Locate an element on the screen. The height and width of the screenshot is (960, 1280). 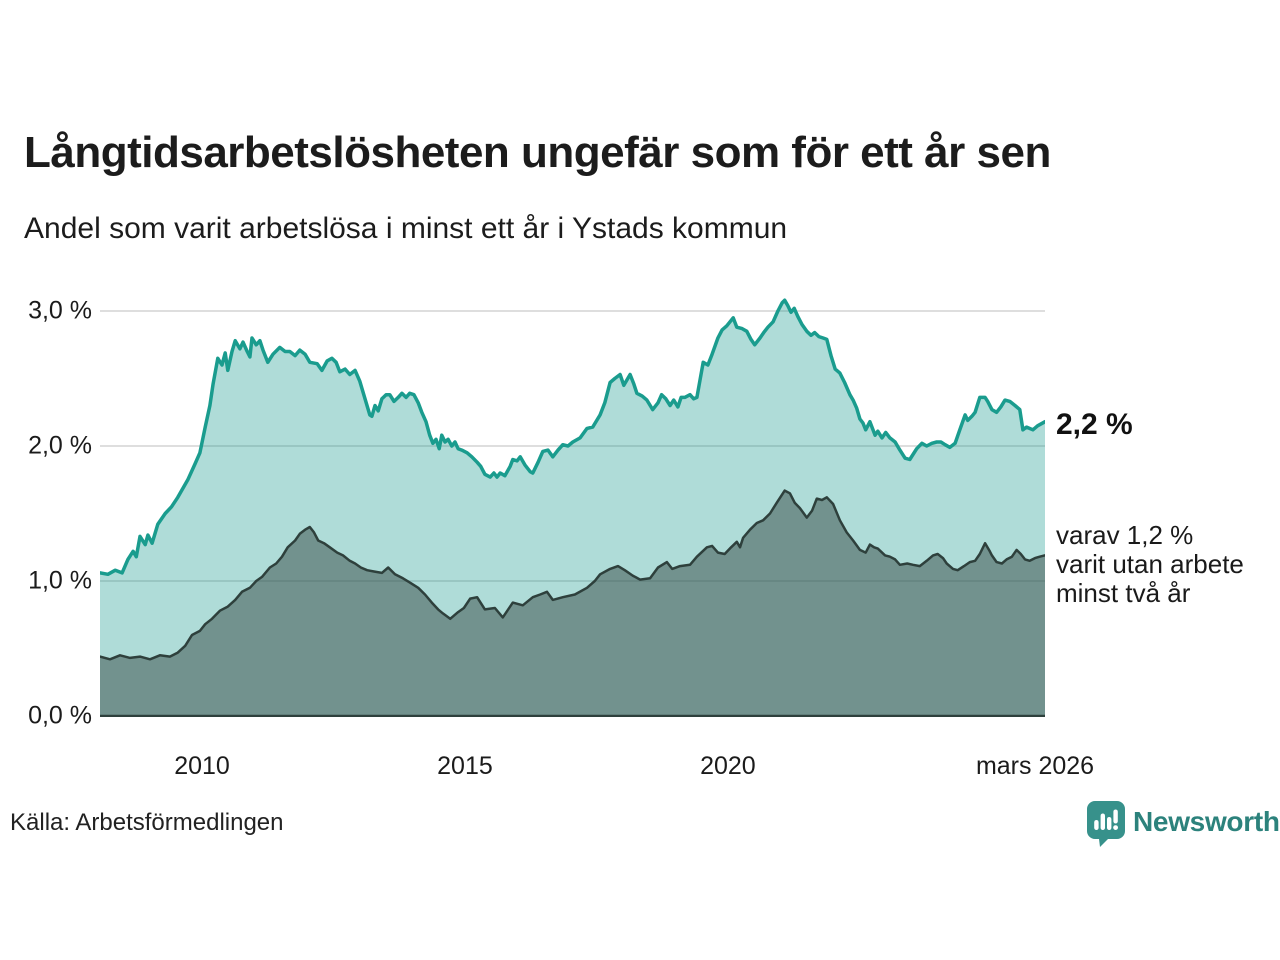
y-tick-label: 1,0 % is located at coordinates (60, 580).